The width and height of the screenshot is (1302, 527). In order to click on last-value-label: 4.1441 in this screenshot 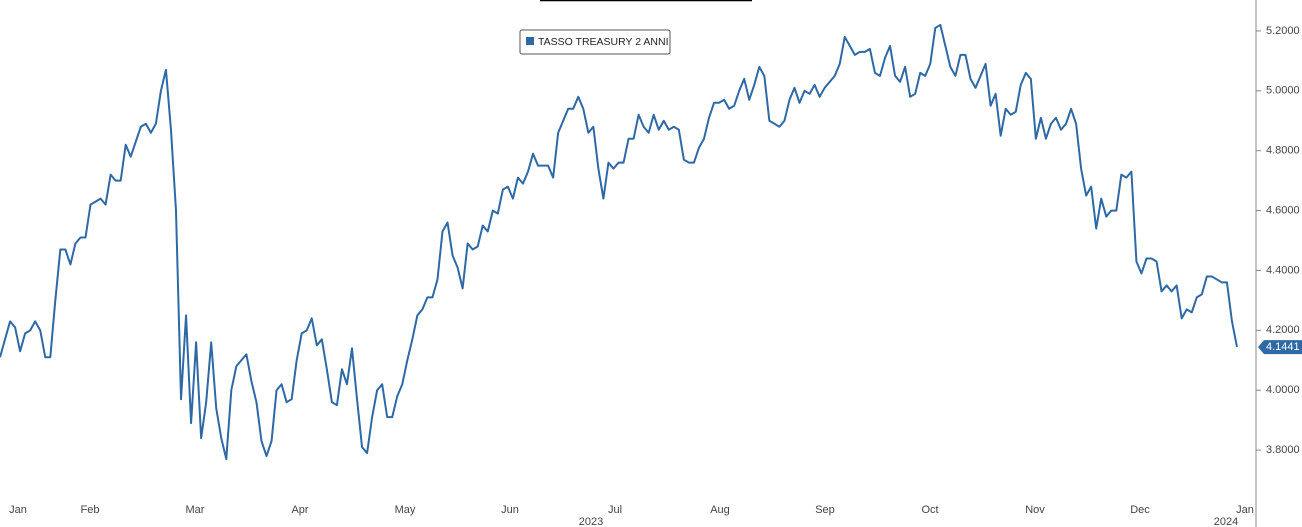, I will do `click(1283, 347)`.